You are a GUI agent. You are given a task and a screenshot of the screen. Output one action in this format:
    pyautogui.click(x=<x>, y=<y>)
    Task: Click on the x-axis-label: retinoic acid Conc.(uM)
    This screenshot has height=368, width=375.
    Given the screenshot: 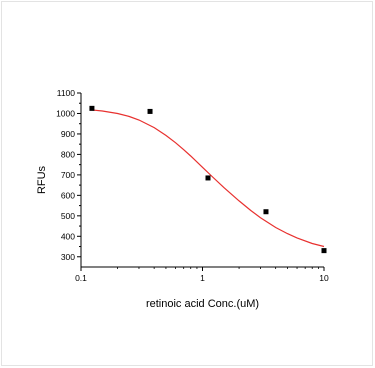 What is the action you would take?
    pyautogui.click(x=202, y=304)
    